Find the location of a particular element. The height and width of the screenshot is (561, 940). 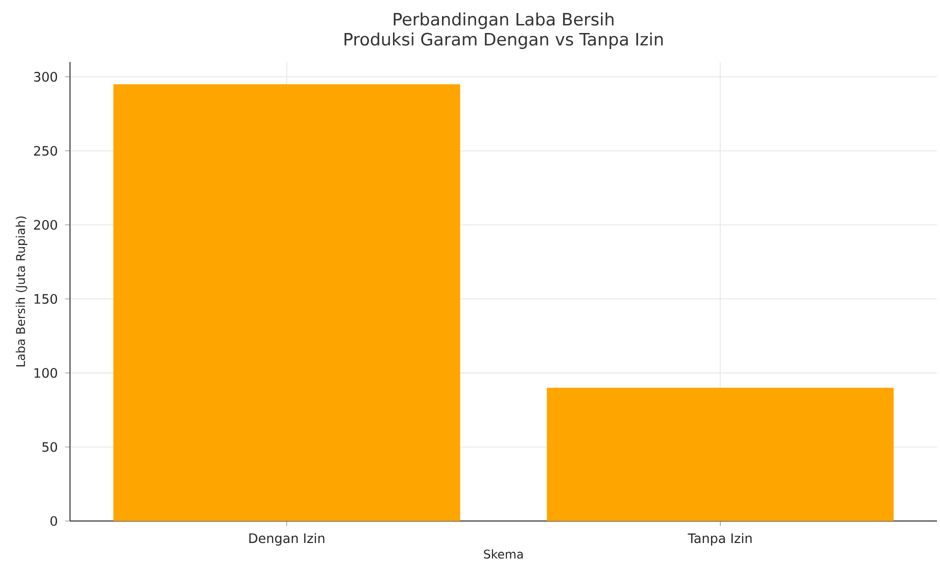

chart-subtitle: Produksi Garam Dengan vs Tanpa Izin is located at coordinates (503, 40).